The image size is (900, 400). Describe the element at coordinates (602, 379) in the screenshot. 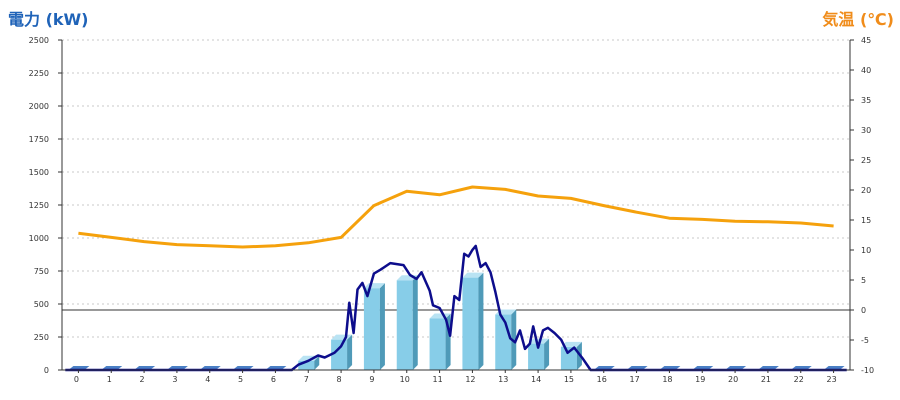

I see `x-axis-tick-label: 16` at that location.